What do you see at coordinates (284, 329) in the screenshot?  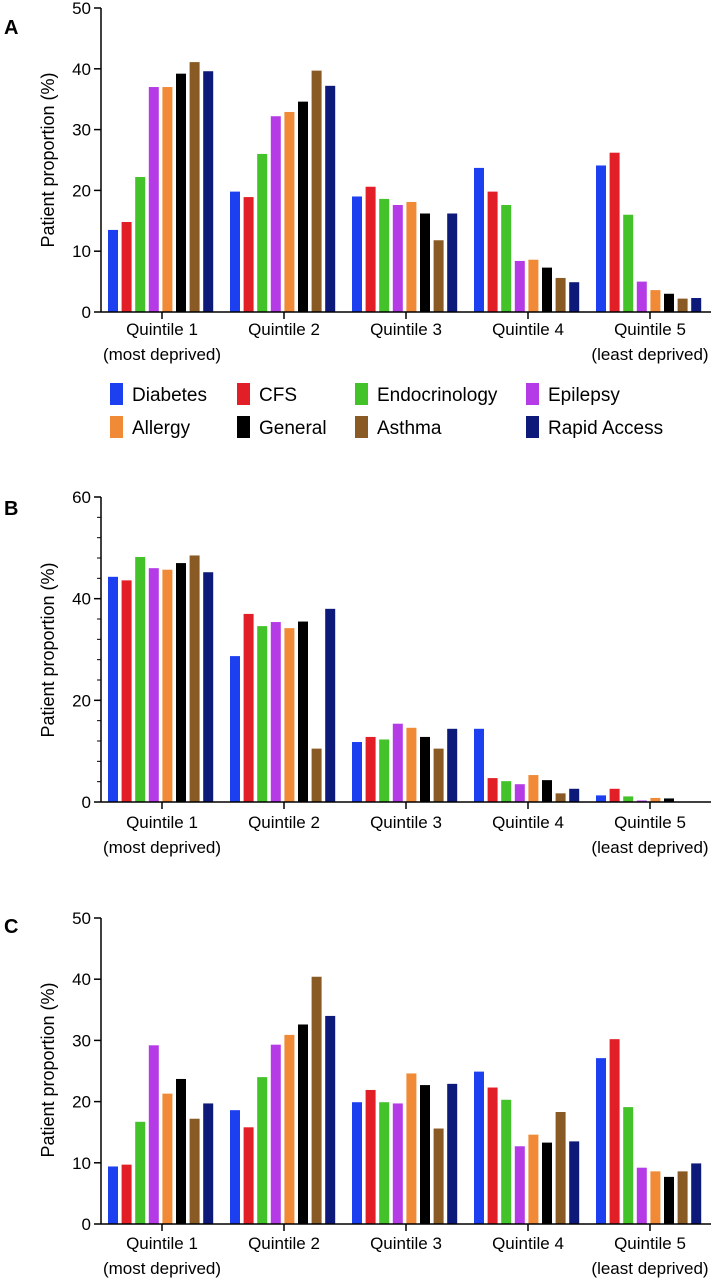 I see `x-tick-label: Quintile 2` at bounding box center [284, 329].